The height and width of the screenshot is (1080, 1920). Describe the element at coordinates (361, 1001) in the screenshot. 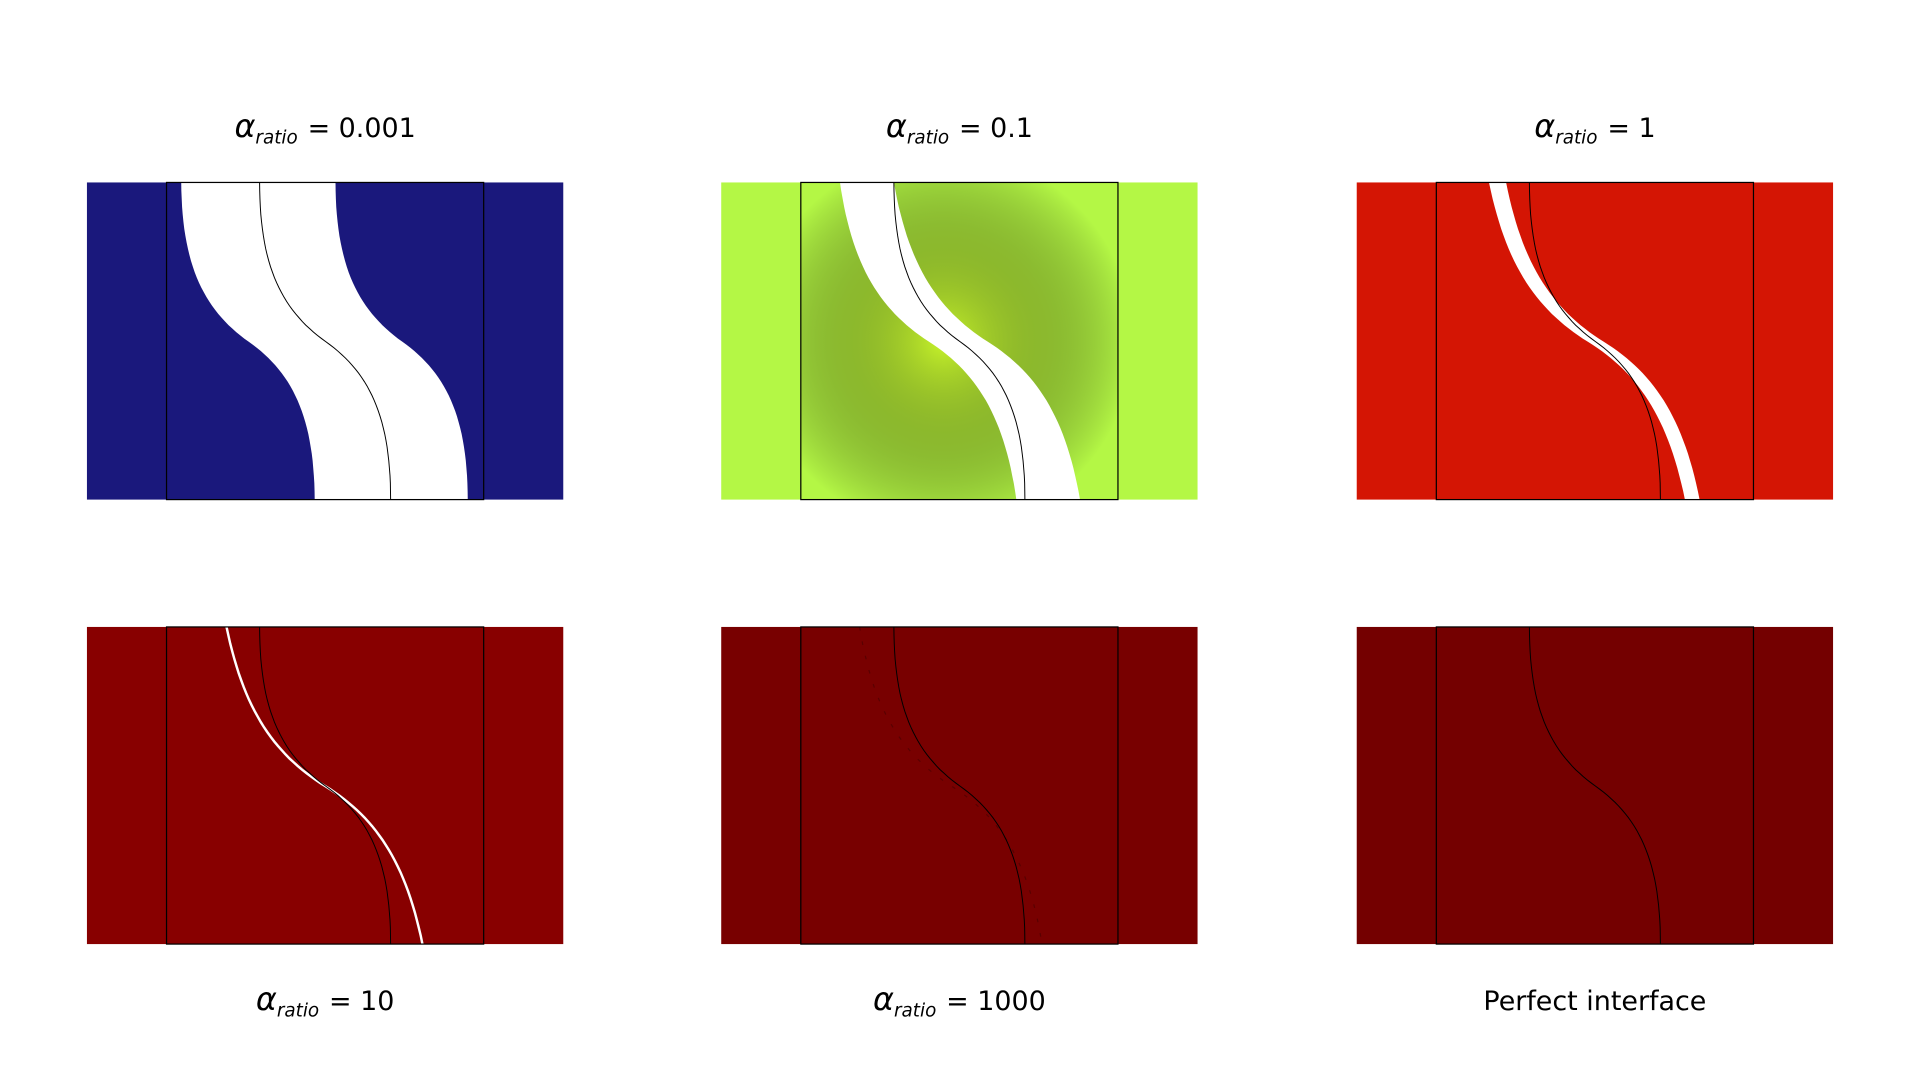

I see `label-text: = 10` at that location.